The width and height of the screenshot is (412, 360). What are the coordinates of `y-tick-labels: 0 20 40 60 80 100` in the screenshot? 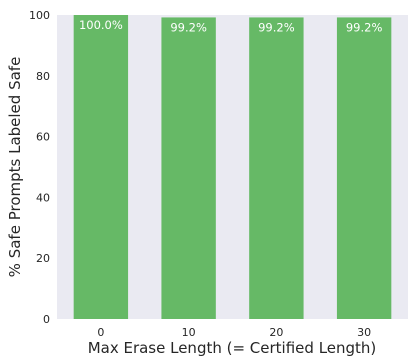 It's located at (39, 167).